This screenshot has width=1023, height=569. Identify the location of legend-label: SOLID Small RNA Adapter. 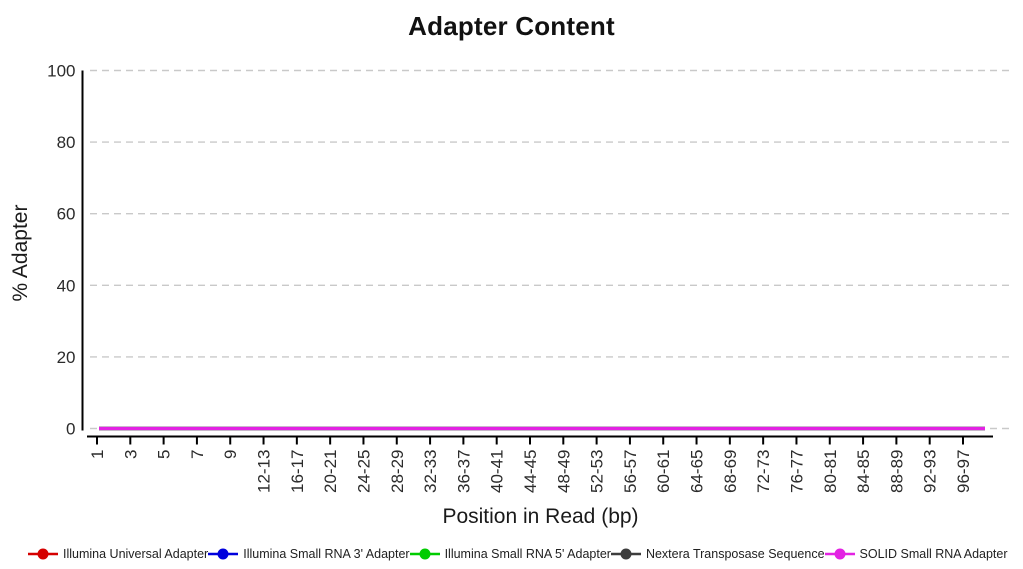
(933, 554).